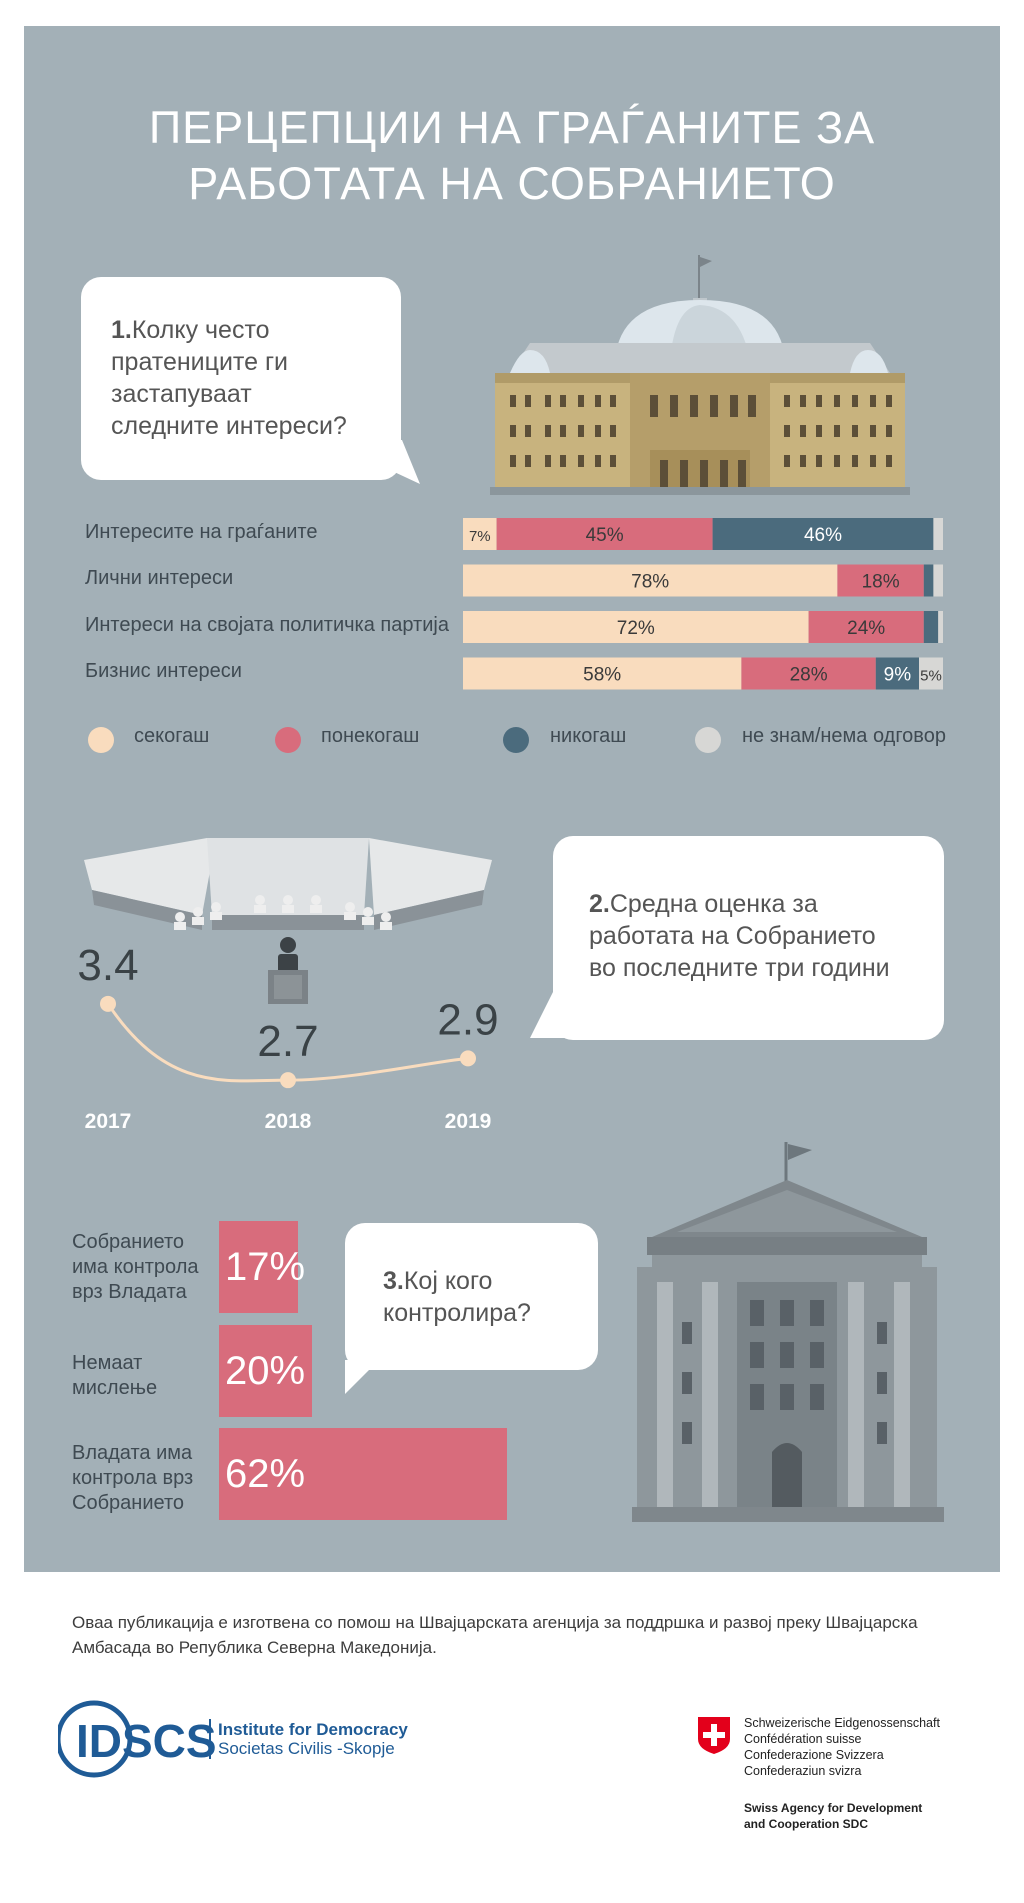 The height and width of the screenshot is (1903, 1024). What do you see at coordinates (121, 330) in the screenshot?
I see `question-1-number: 1.` at bounding box center [121, 330].